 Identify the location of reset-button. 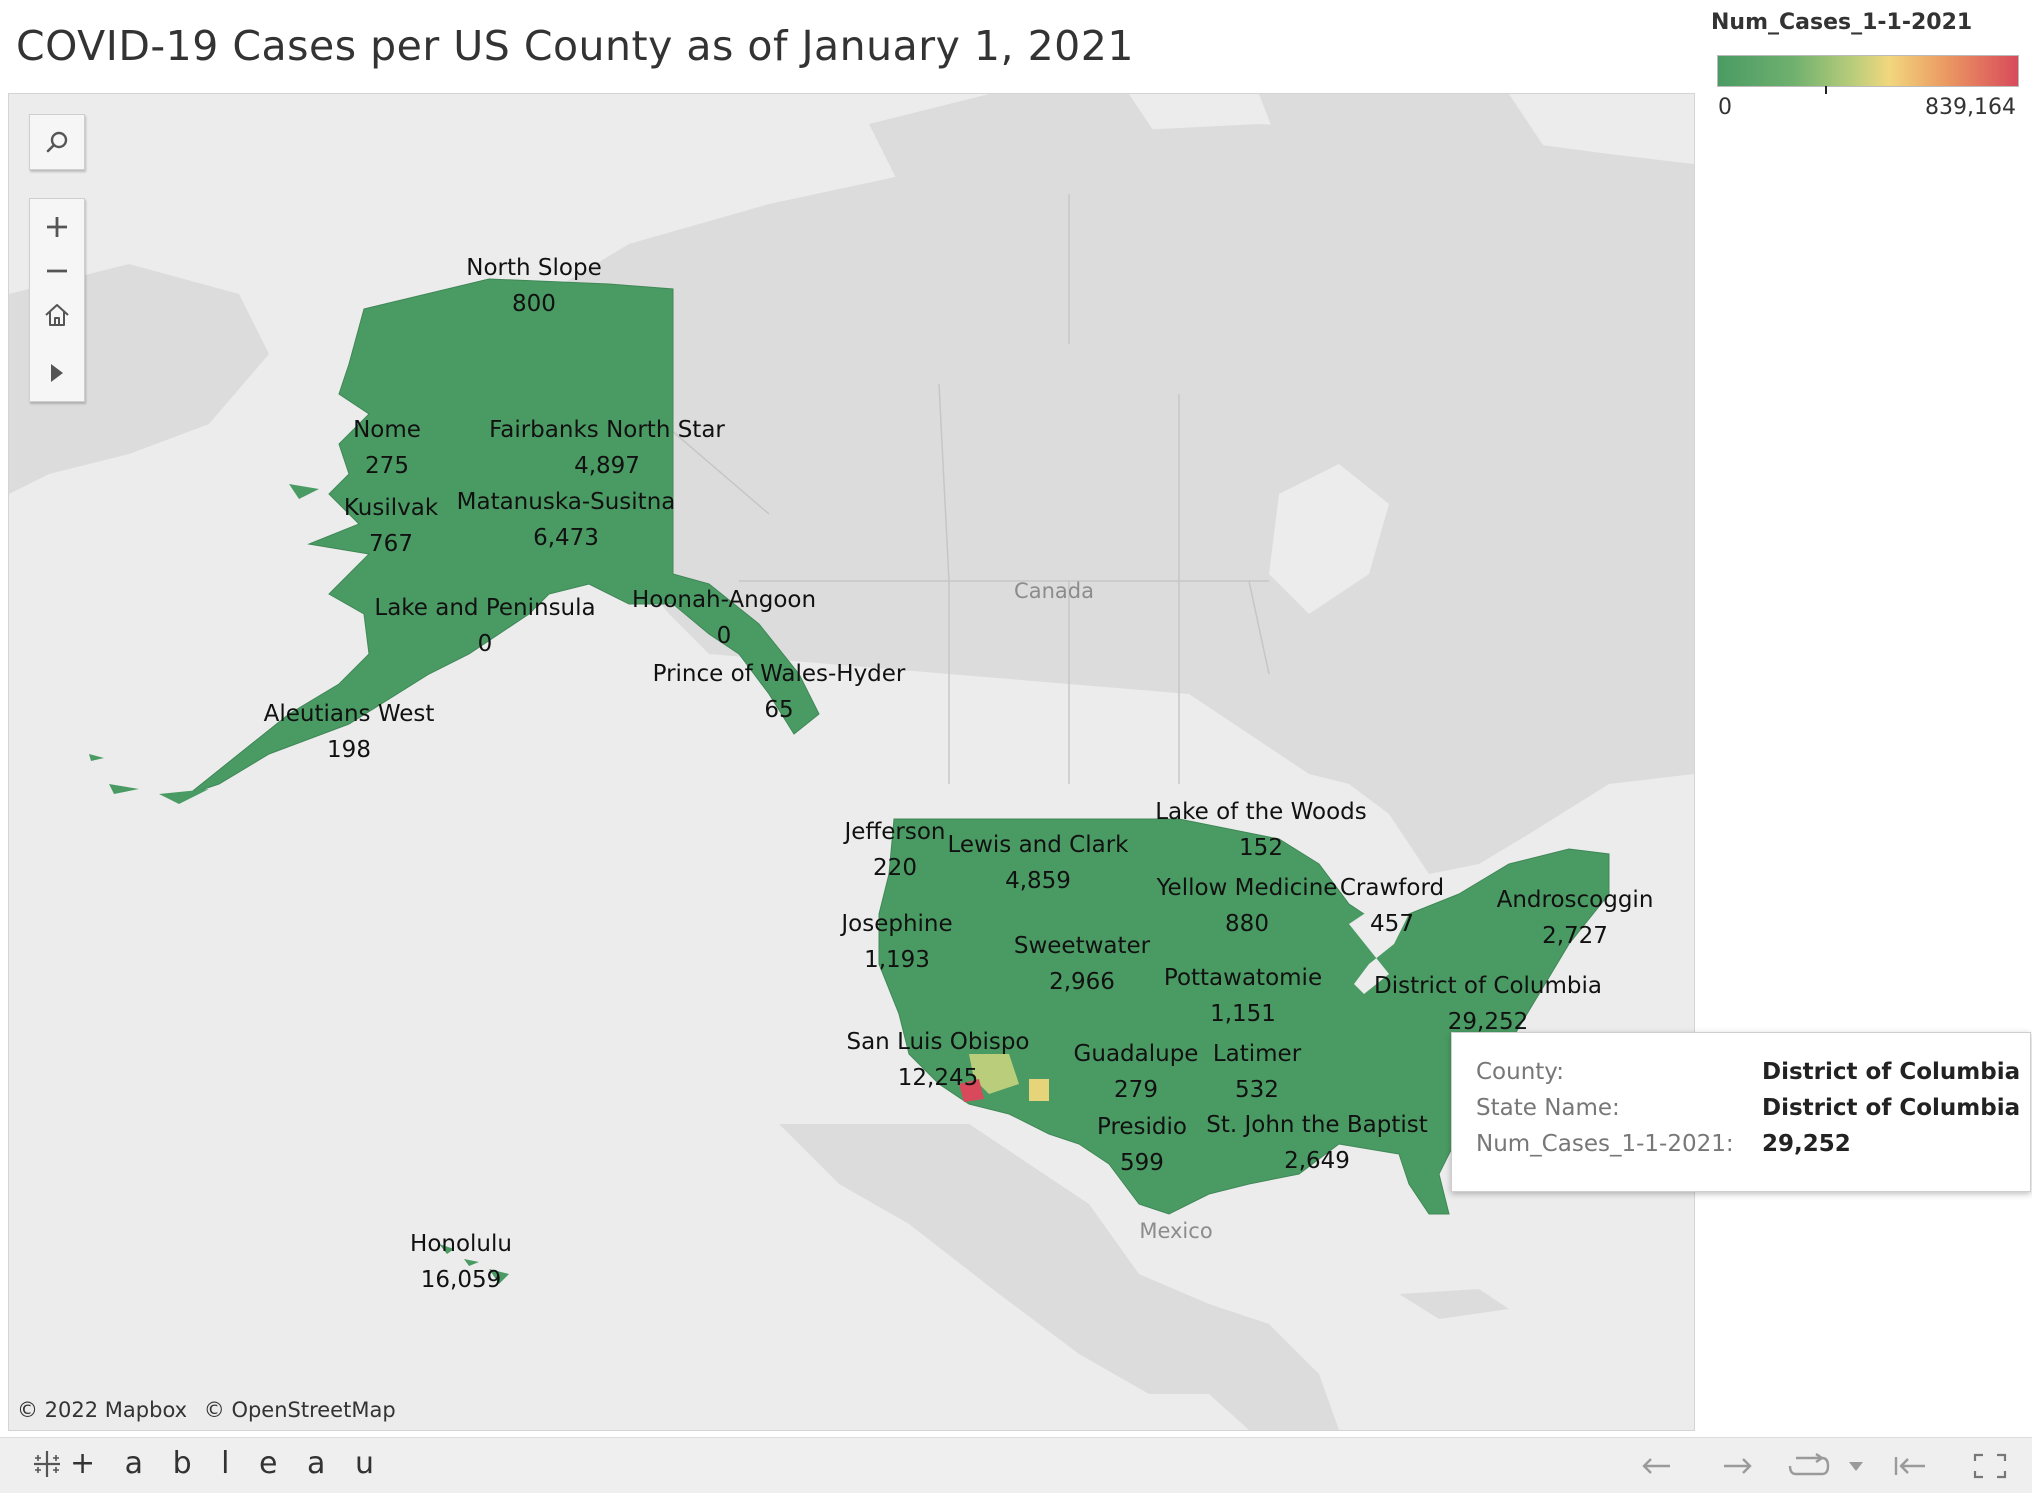
(1910, 1466).